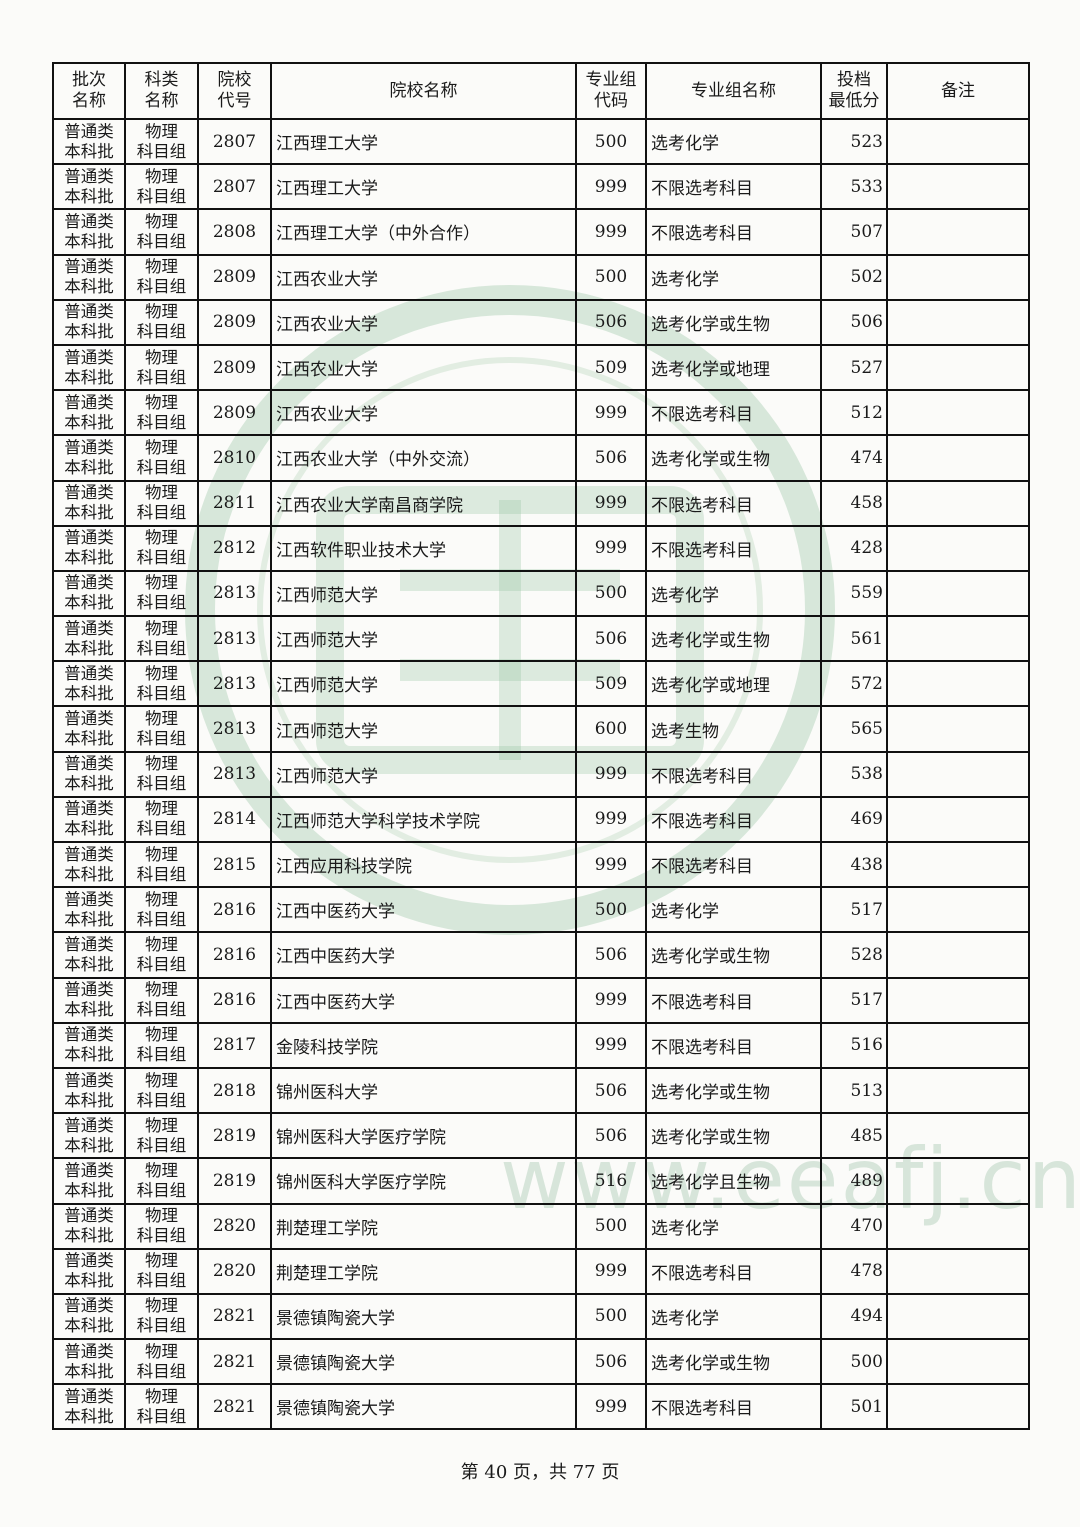 Image resolution: width=1080 pixels, height=1527 pixels. I want to click on header-remarks: 备注, so click(958, 91).